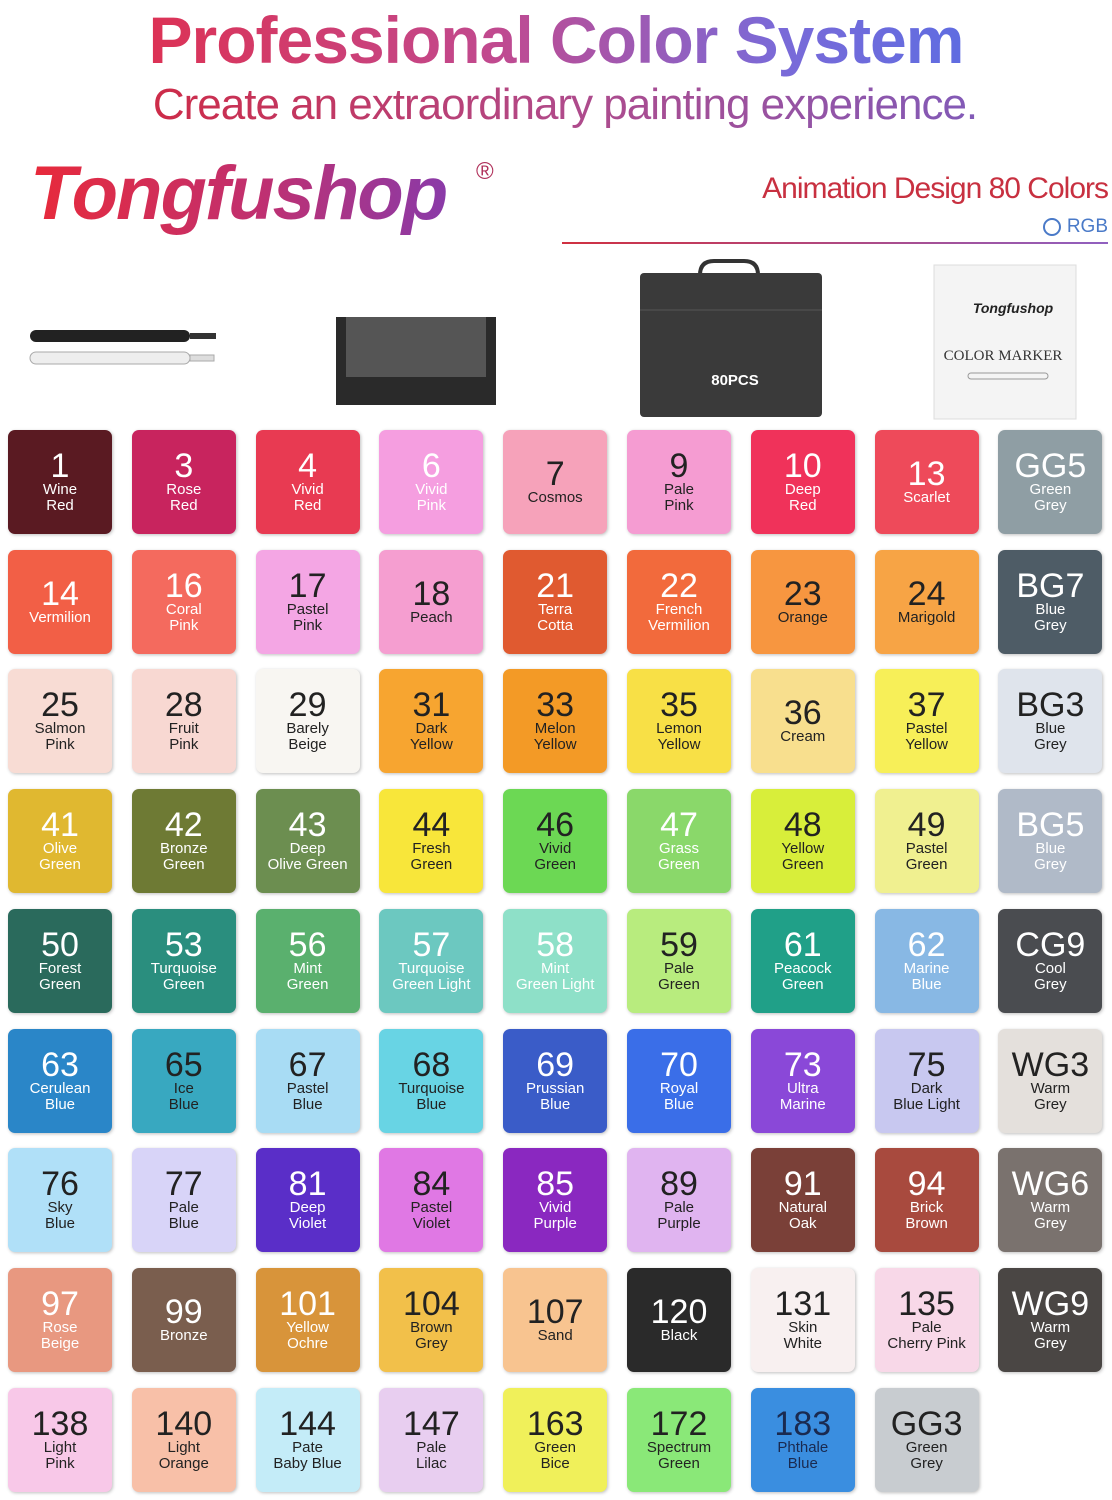 The width and height of the screenshot is (1112, 1500). Describe the element at coordinates (60, 466) in the screenshot. I see `swatch-code: 1` at that location.